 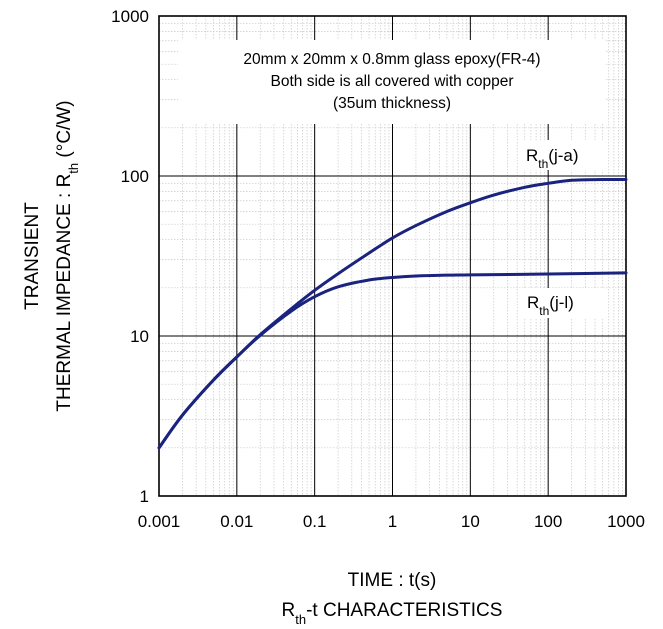 I want to click on x-tick-label: 1, so click(x=392, y=521).